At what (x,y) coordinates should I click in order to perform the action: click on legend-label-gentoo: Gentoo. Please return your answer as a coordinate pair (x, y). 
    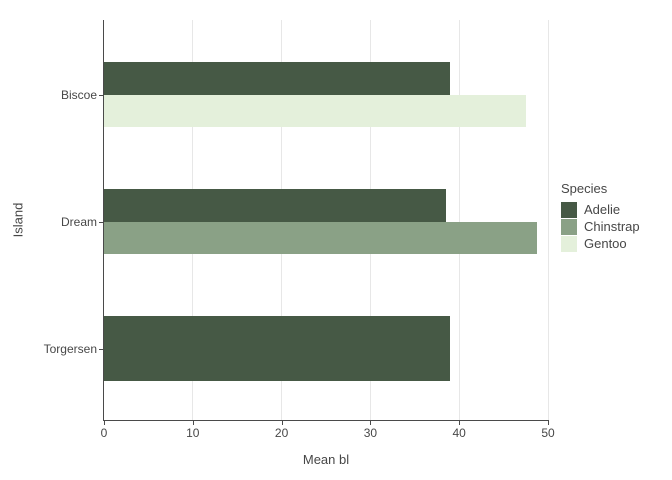
    Looking at the image, I should click on (605, 243).